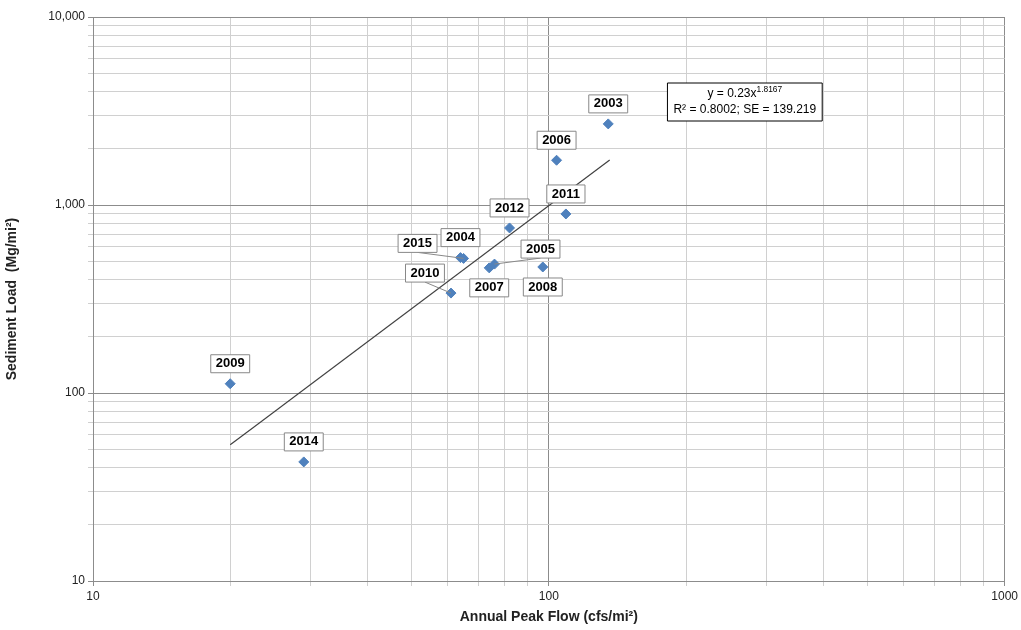 The width and height of the screenshot is (1021, 630). I want to click on y-tick-label: 100, so click(75, 392).